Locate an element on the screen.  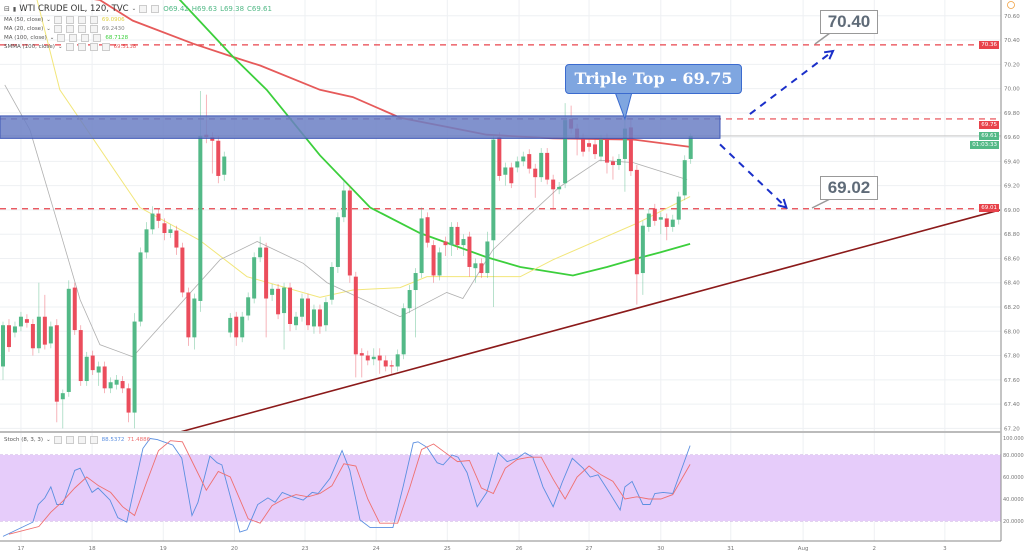
eye-icon: ▮ is located at coordinates (14, 9).